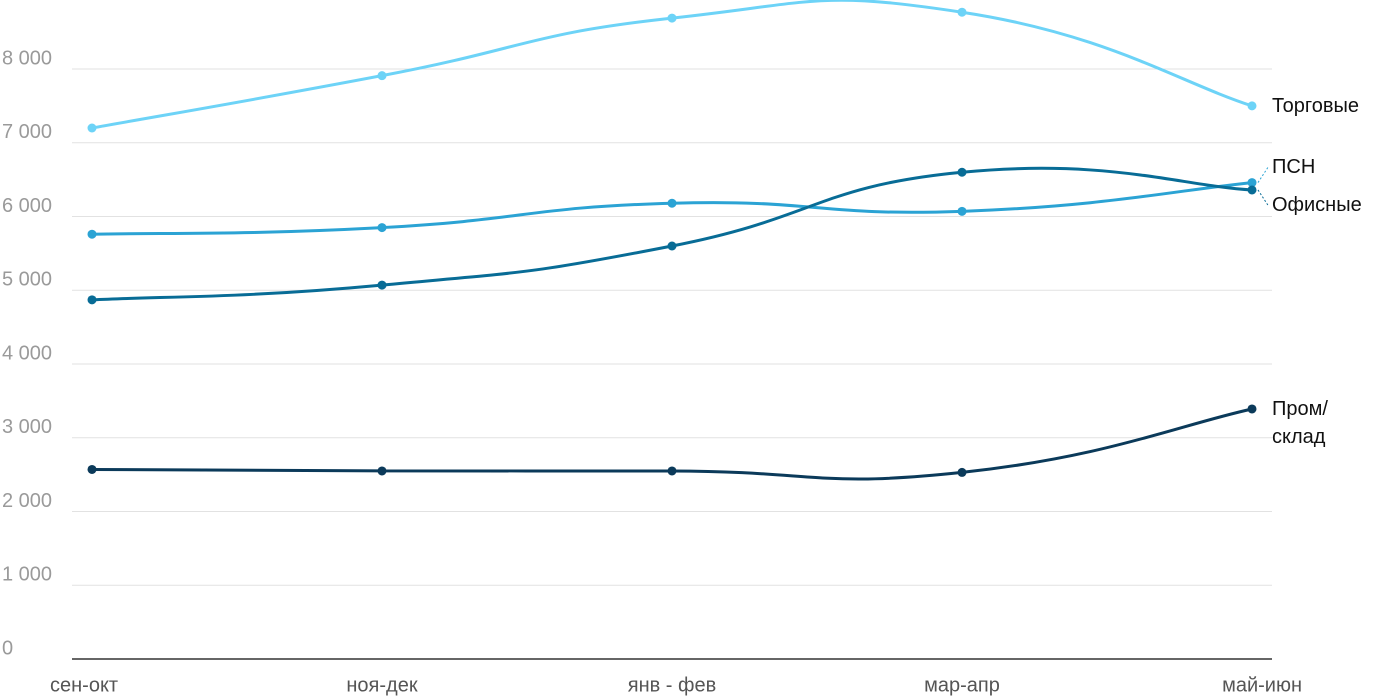 Image resolution: width=1400 pixels, height=700 pixels. What do you see at coordinates (27, 427) in the screenshot?
I see `y-tick-label: 3 000` at bounding box center [27, 427].